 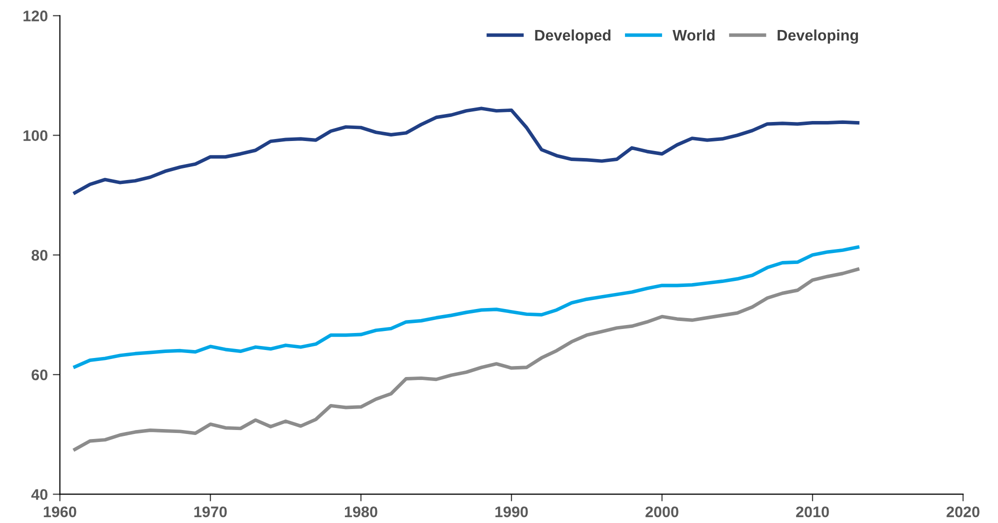 I want to click on x-tick-label: 2020, so click(x=963, y=512).